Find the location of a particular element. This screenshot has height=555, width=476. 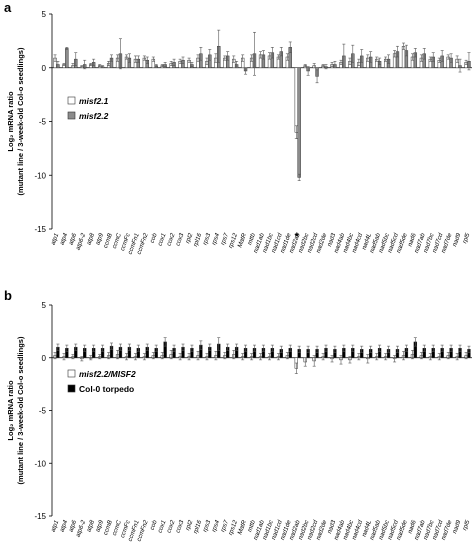

panel-letter: a is located at coordinates (8, 7).